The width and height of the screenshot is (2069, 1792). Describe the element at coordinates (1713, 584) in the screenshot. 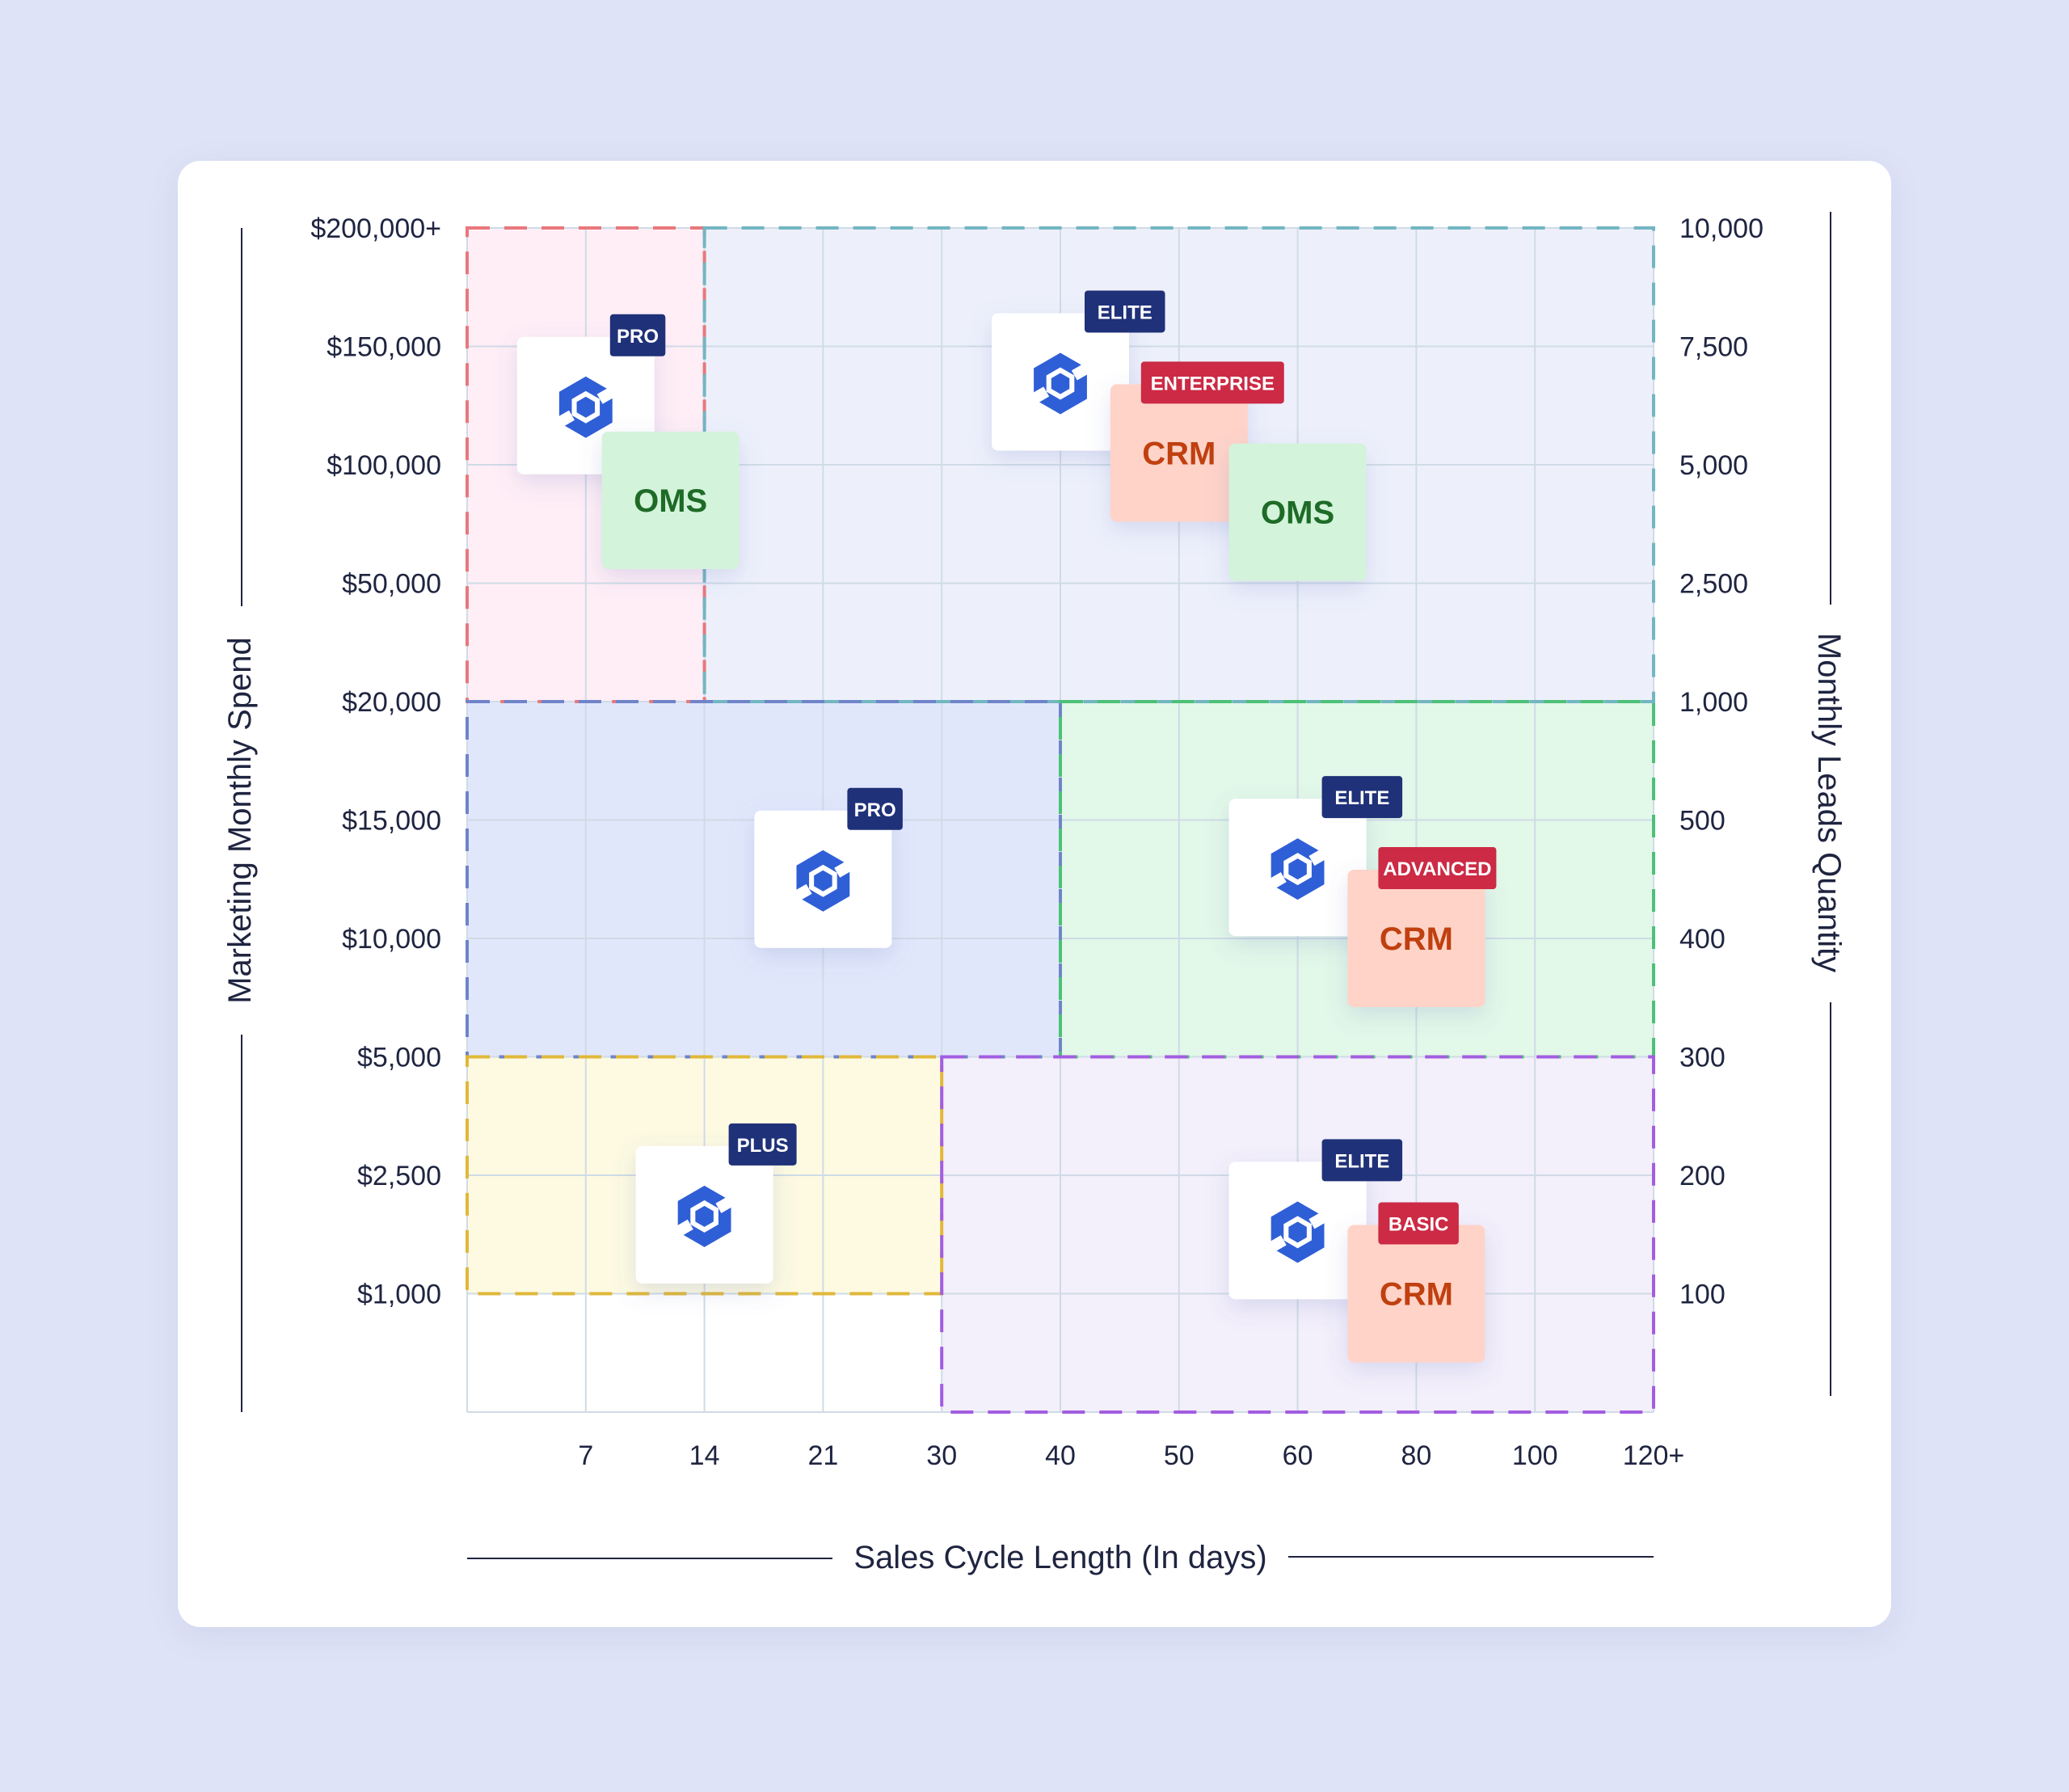

I see `y-axis-right-tick-label: 2,500` at that location.